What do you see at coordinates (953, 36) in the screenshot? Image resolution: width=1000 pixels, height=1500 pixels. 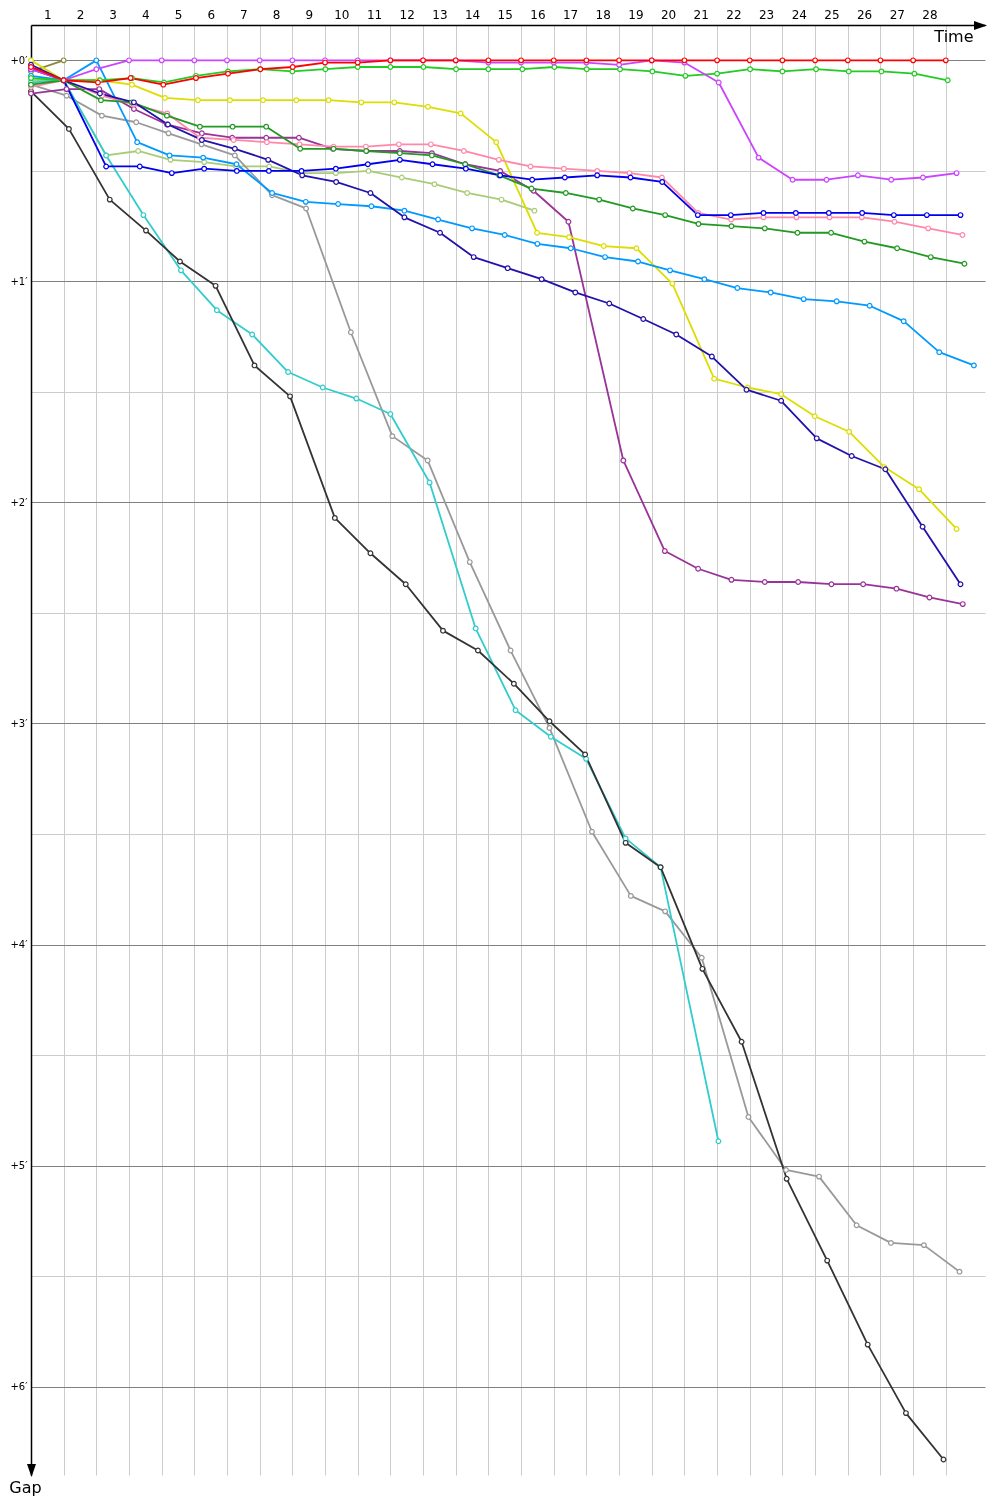 I see `x-axis-title: Time` at bounding box center [953, 36].